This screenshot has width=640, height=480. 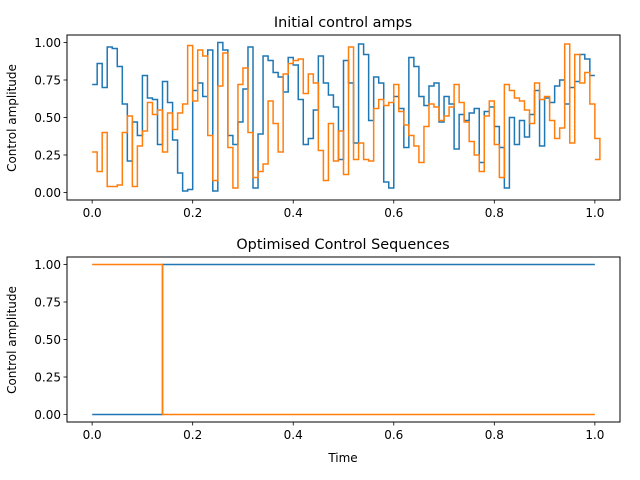 What do you see at coordinates (342, 458) in the screenshot?
I see `x-axis-label: Time` at bounding box center [342, 458].